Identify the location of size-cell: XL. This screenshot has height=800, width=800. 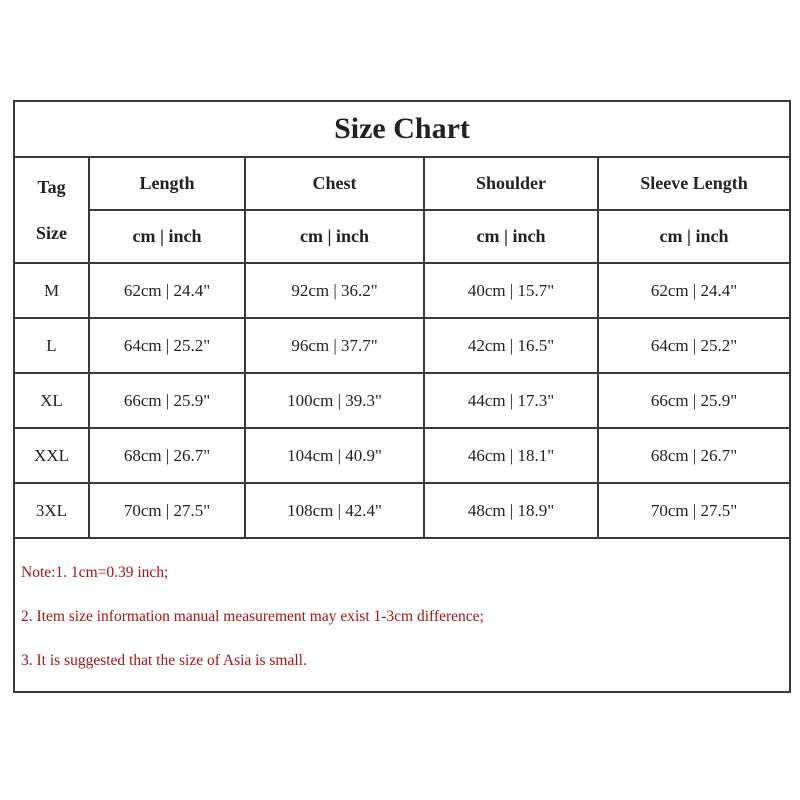
(51, 400).